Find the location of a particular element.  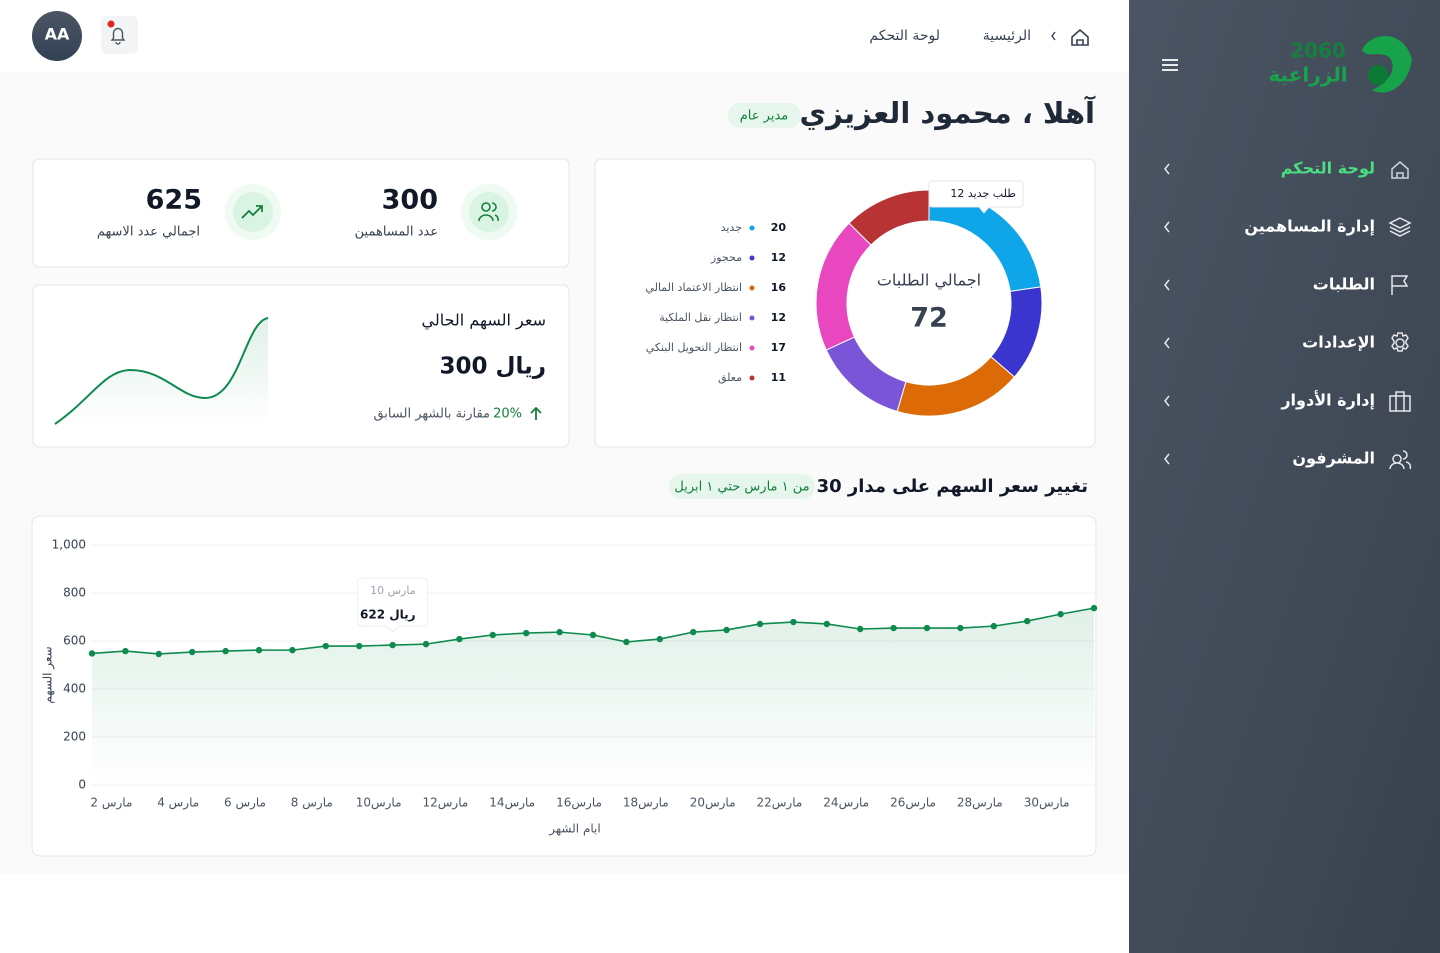

price-value: 300 ريال is located at coordinates (492, 367).